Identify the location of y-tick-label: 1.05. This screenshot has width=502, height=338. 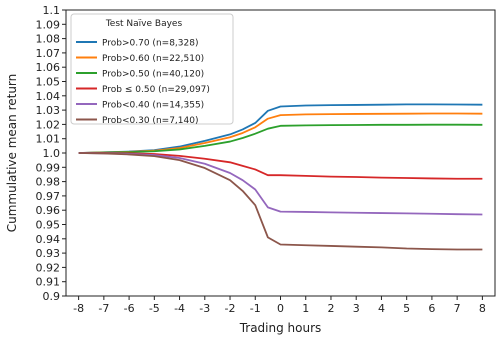
(48, 82).